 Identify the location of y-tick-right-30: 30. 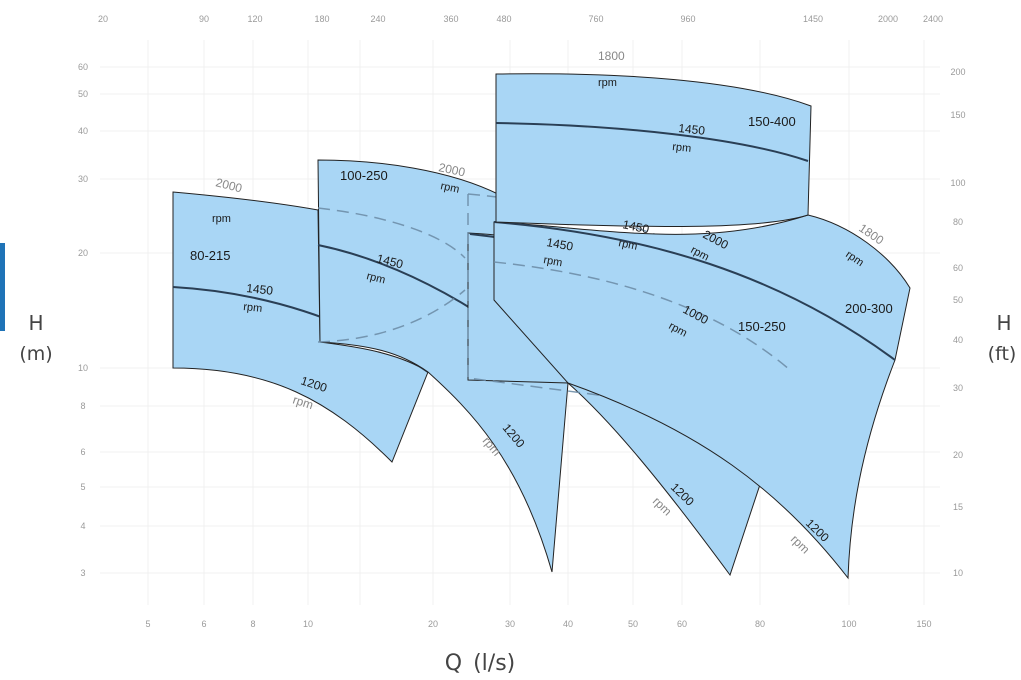
(958, 388).